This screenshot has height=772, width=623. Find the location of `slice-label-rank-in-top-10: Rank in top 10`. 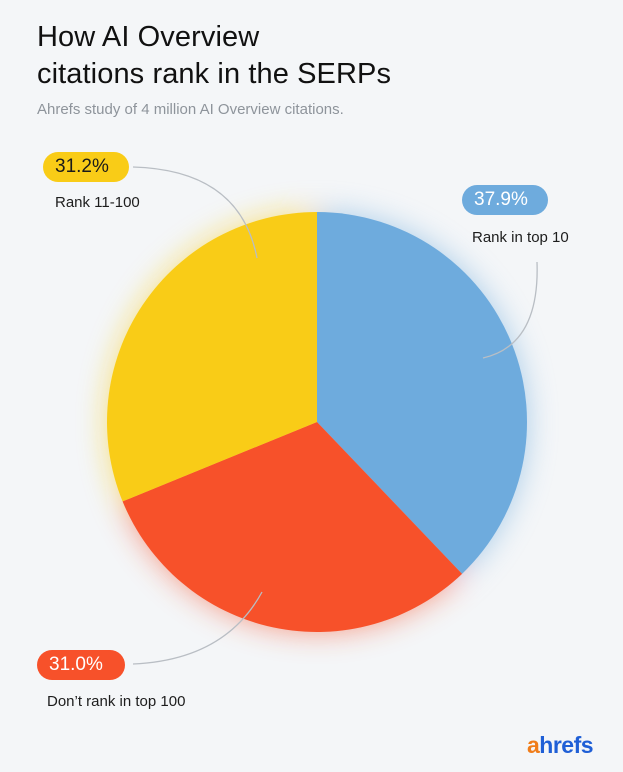

slice-label-rank-in-top-10: Rank in top 10 is located at coordinates (520, 237).